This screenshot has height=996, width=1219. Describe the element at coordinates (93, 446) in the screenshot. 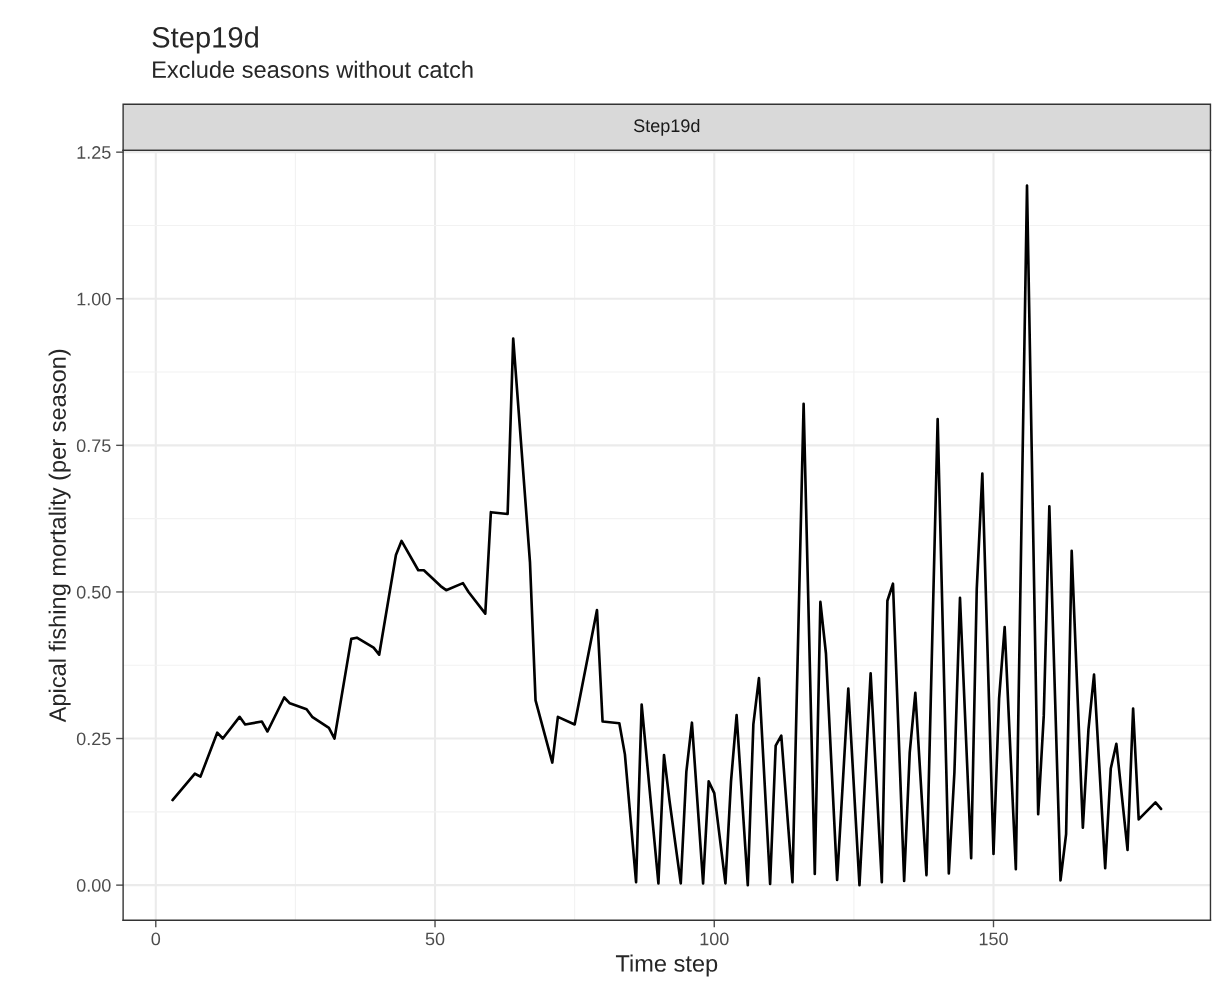

I see `y-tick-label: 0.75` at that location.